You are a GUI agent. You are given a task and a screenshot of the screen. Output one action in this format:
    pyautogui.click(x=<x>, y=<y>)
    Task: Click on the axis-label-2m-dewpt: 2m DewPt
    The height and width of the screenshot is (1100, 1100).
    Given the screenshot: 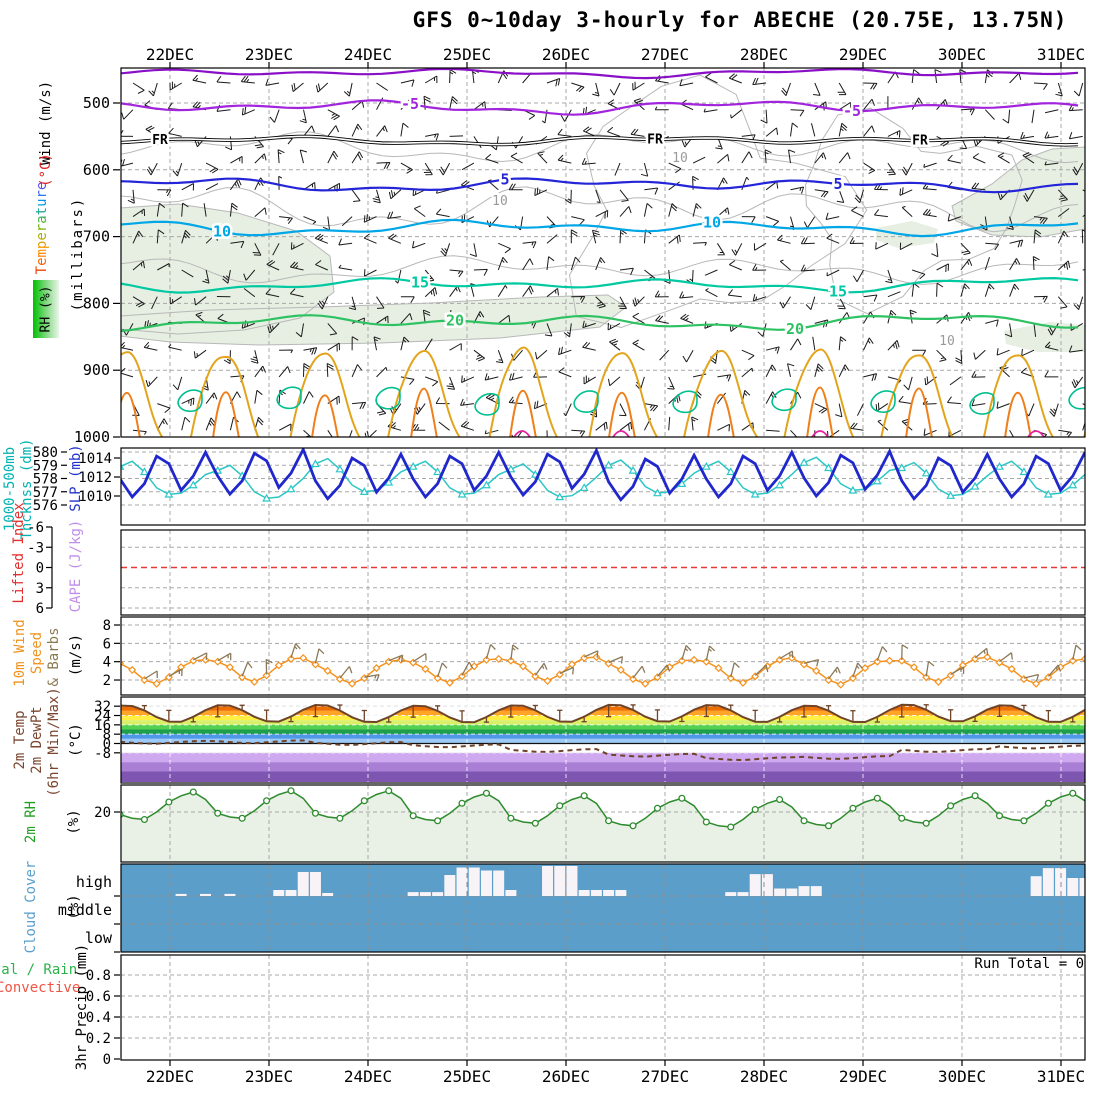 What is the action you would take?
    pyautogui.click(x=37, y=740)
    